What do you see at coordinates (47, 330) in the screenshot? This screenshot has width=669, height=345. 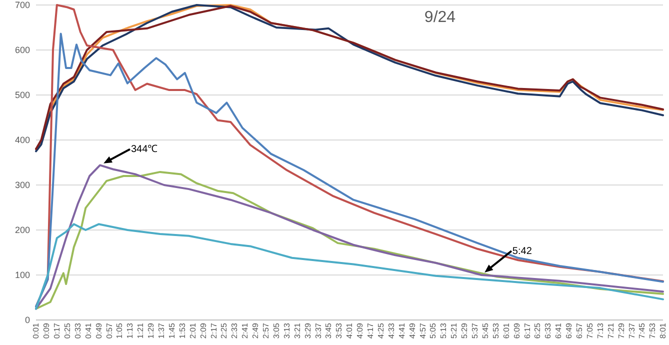 I see `x-tick-label: 0:09` at bounding box center [47, 330].